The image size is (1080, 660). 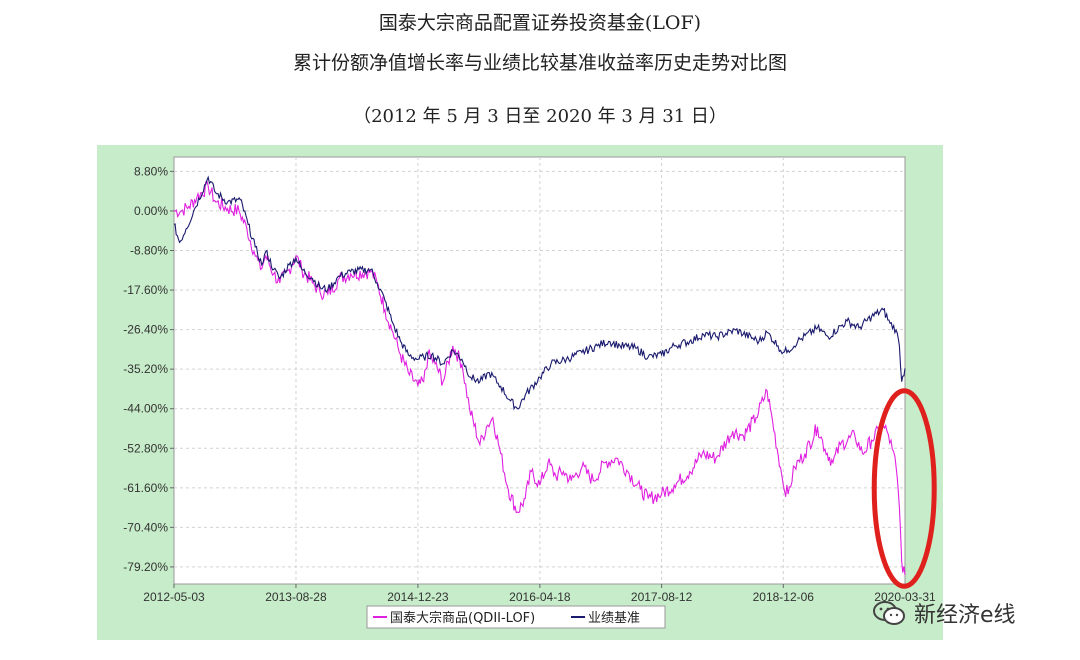 What do you see at coordinates (614, 618) in the screenshot?
I see `legend-label: 业绩基准` at bounding box center [614, 618].